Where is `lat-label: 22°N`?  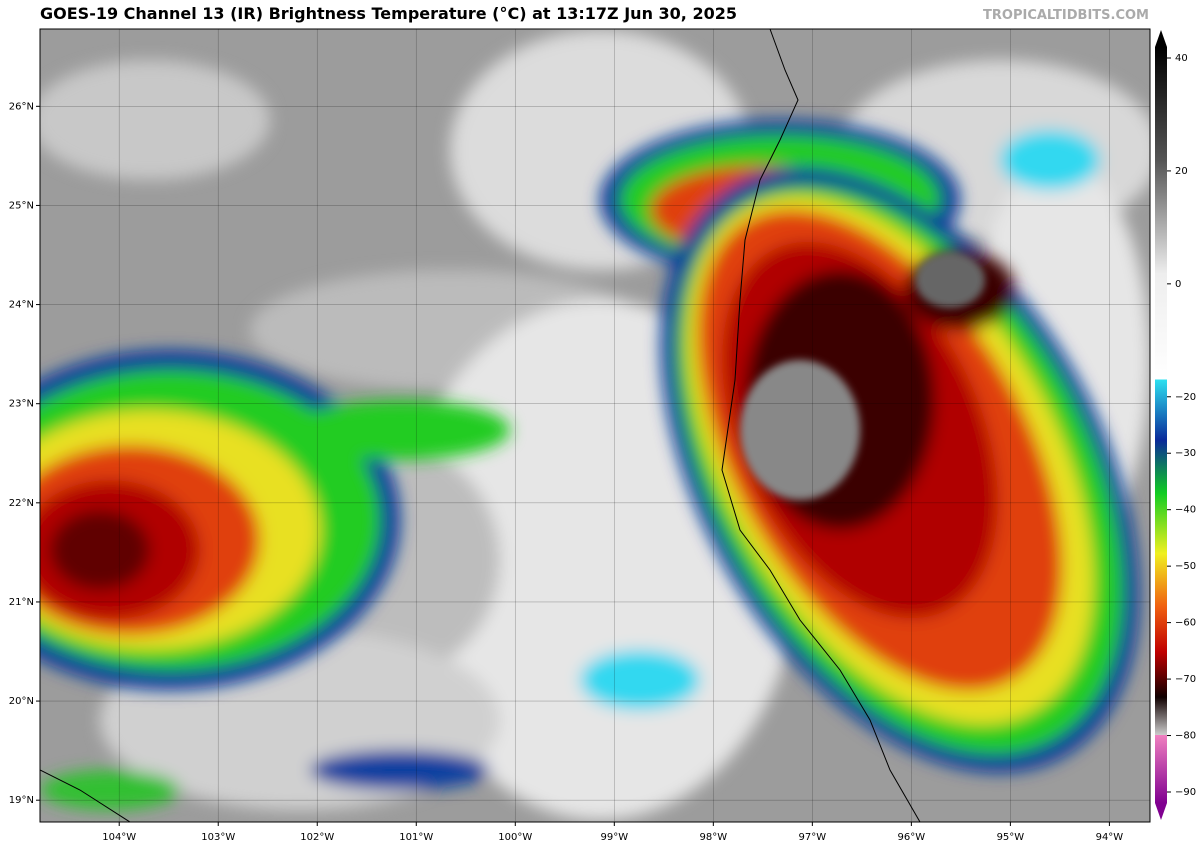
lat-label: 22°N is located at coordinates (21, 503).